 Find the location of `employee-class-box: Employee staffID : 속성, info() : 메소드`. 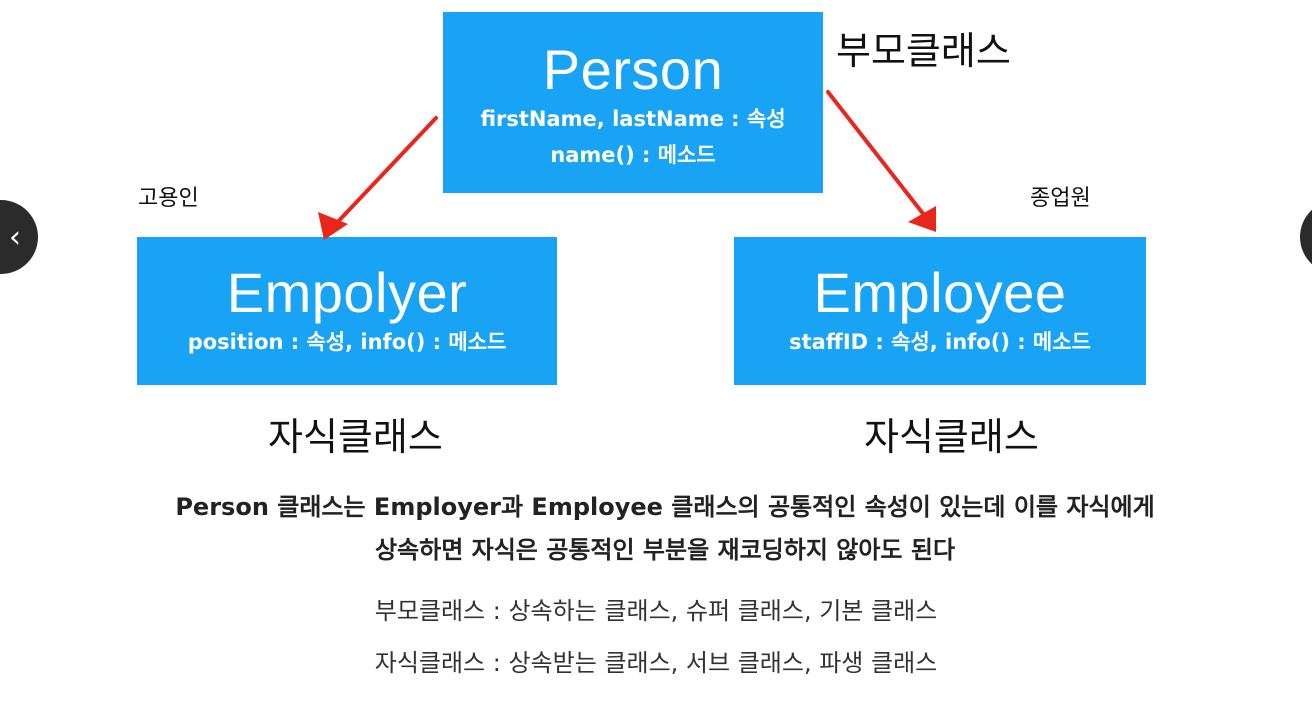

employee-class-box: Employee staffID : 속성, info() : 메소드 is located at coordinates (940, 311).